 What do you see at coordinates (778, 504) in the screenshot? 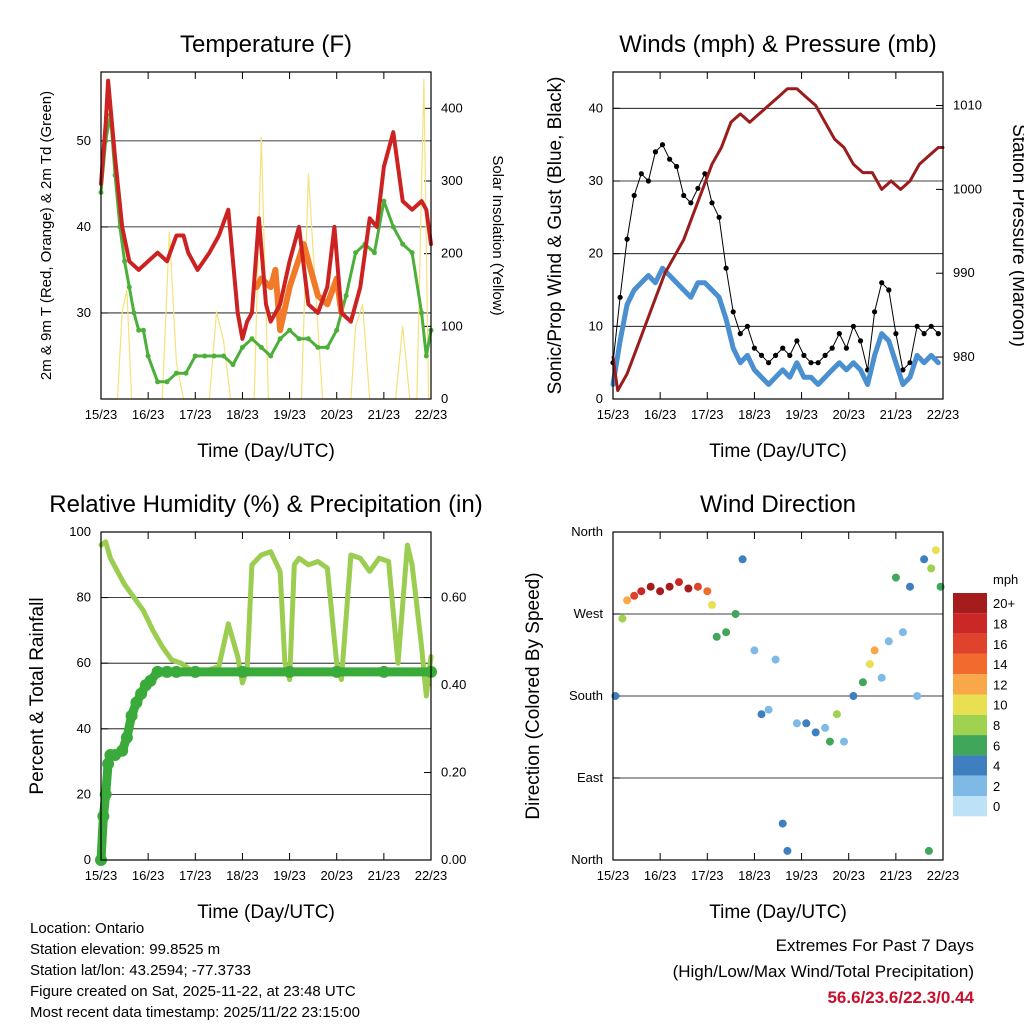
I see `chart-title: Wind Direction` at bounding box center [778, 504].